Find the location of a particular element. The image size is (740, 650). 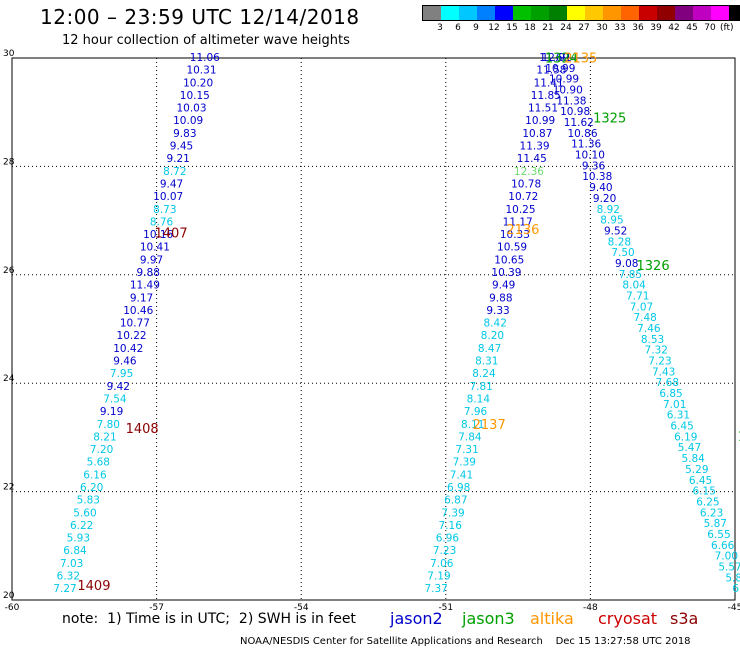

wave-height-value: 10.09 is located at coordinates (188, 121).